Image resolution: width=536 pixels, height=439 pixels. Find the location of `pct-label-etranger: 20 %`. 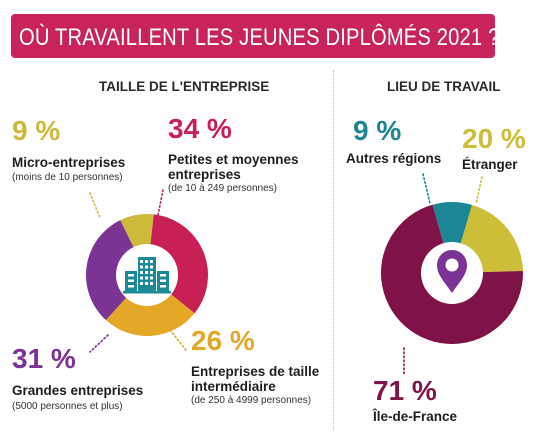

pct-label-etranger: 20 % is located at coordinates (494, 138).